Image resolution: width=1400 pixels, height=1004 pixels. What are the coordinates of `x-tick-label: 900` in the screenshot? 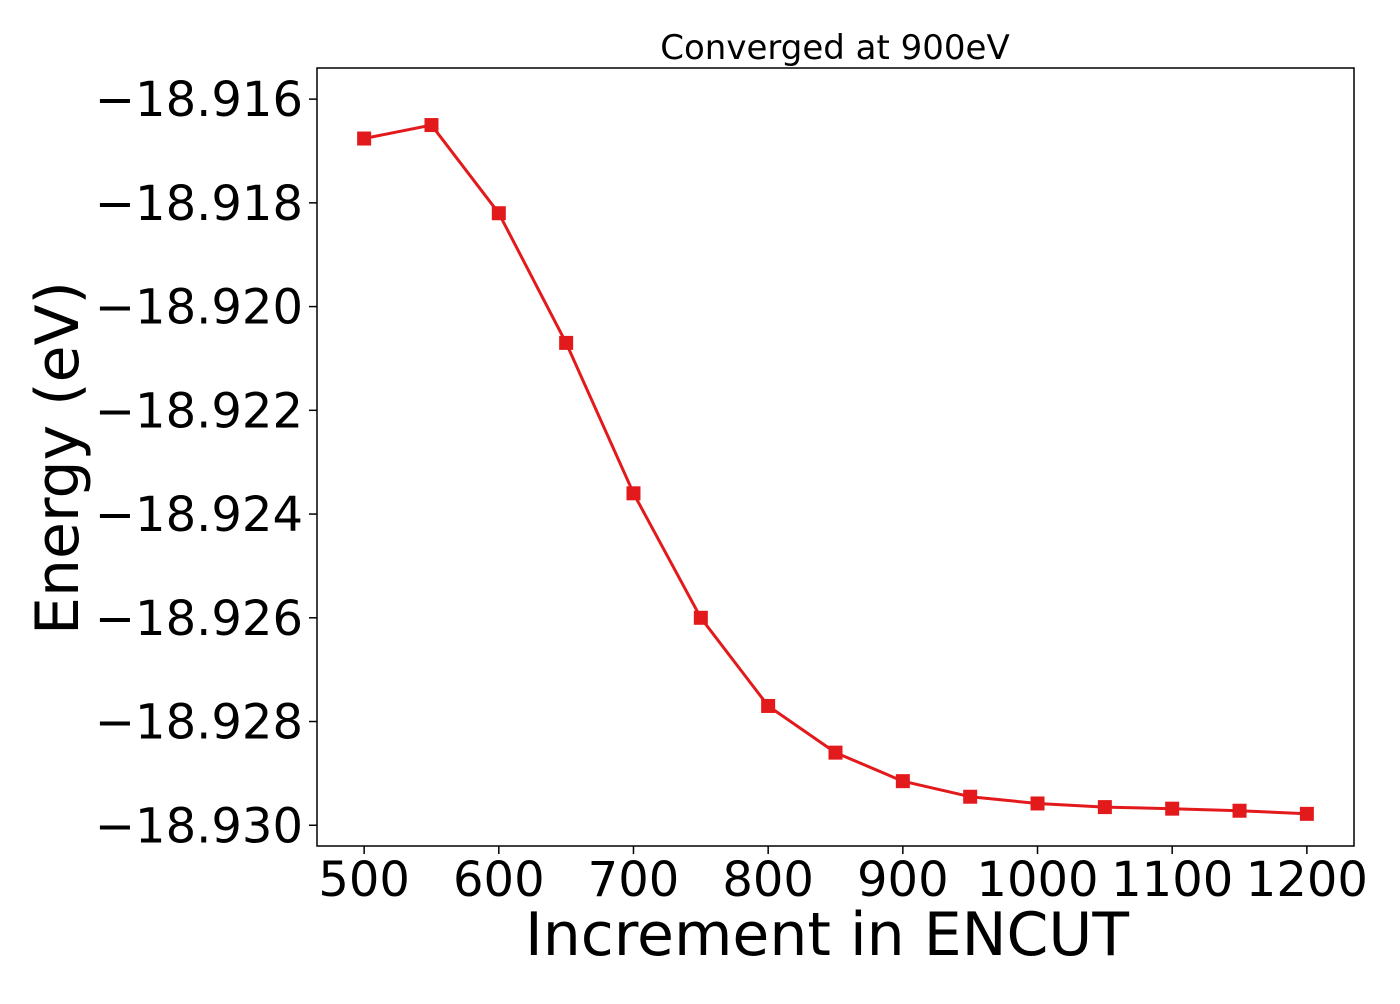 It's located at (903, 880).